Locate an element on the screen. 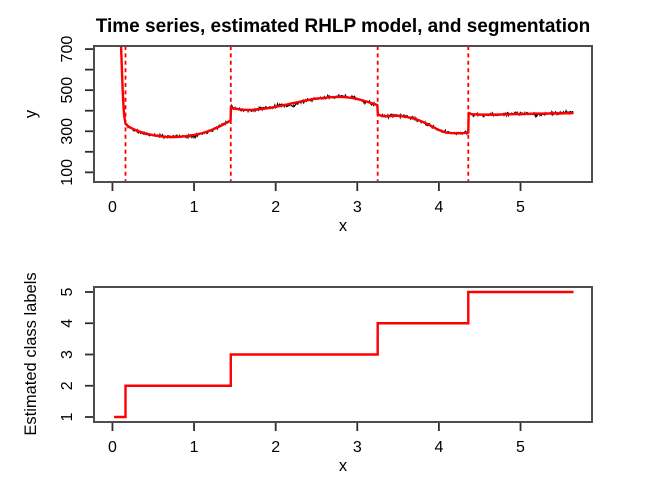  plot-content is located at coordinates (346, 93).